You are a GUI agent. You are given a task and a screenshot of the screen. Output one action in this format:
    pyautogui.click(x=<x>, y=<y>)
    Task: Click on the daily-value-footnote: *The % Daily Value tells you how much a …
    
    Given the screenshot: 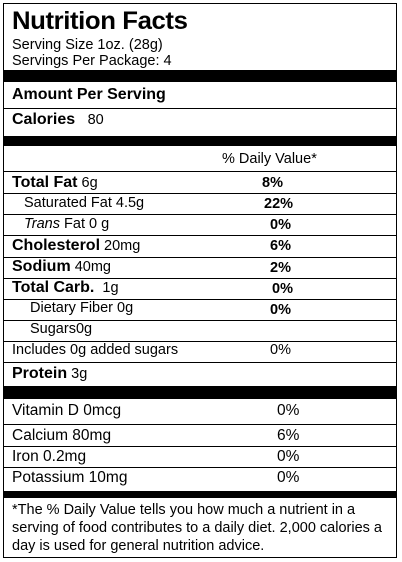 What is the action you would take?
    pyautogui.click(x=197, y=528)
    